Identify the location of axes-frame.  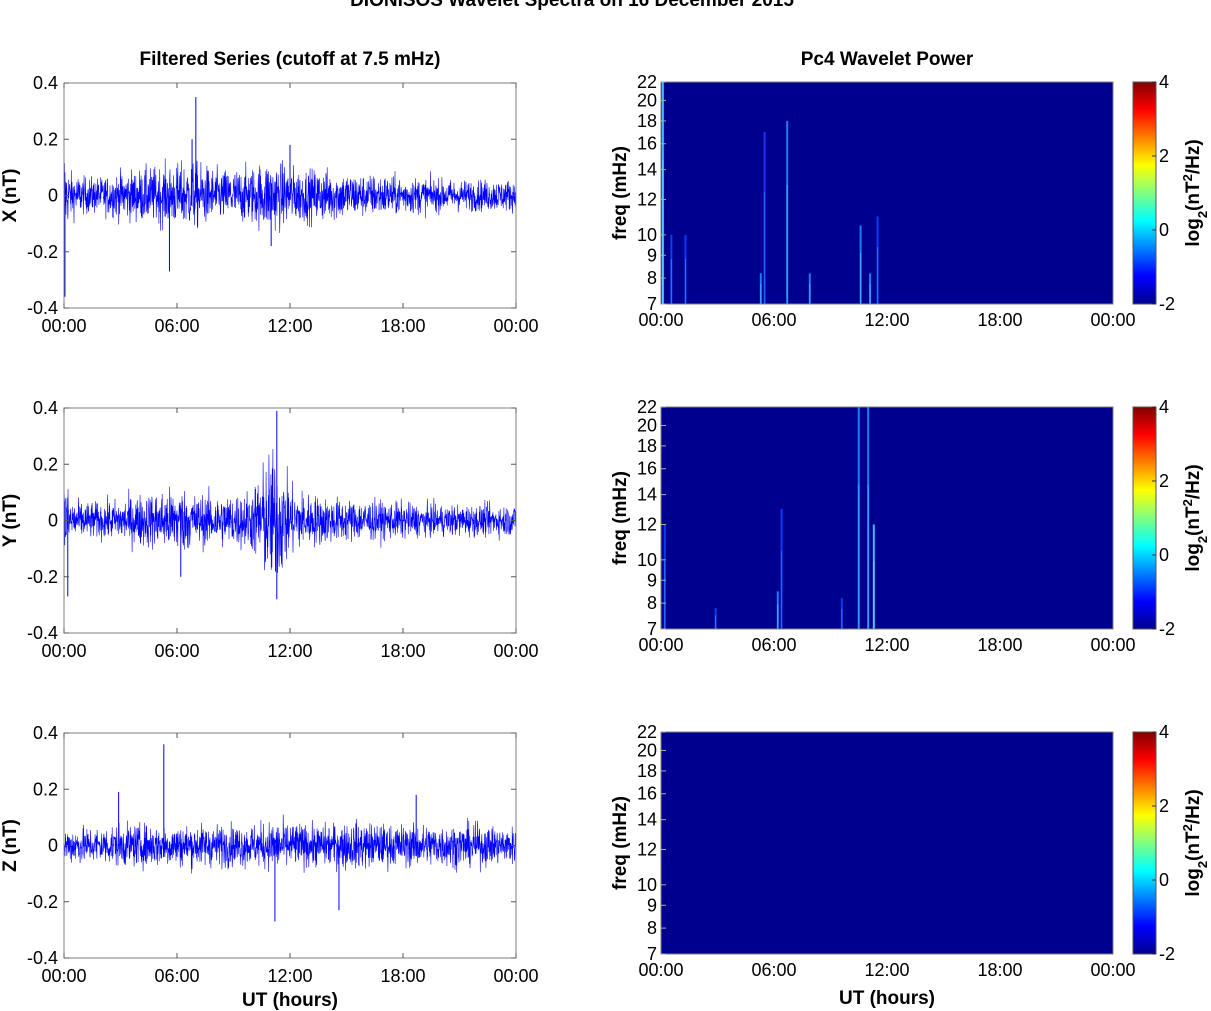
(887, 843).